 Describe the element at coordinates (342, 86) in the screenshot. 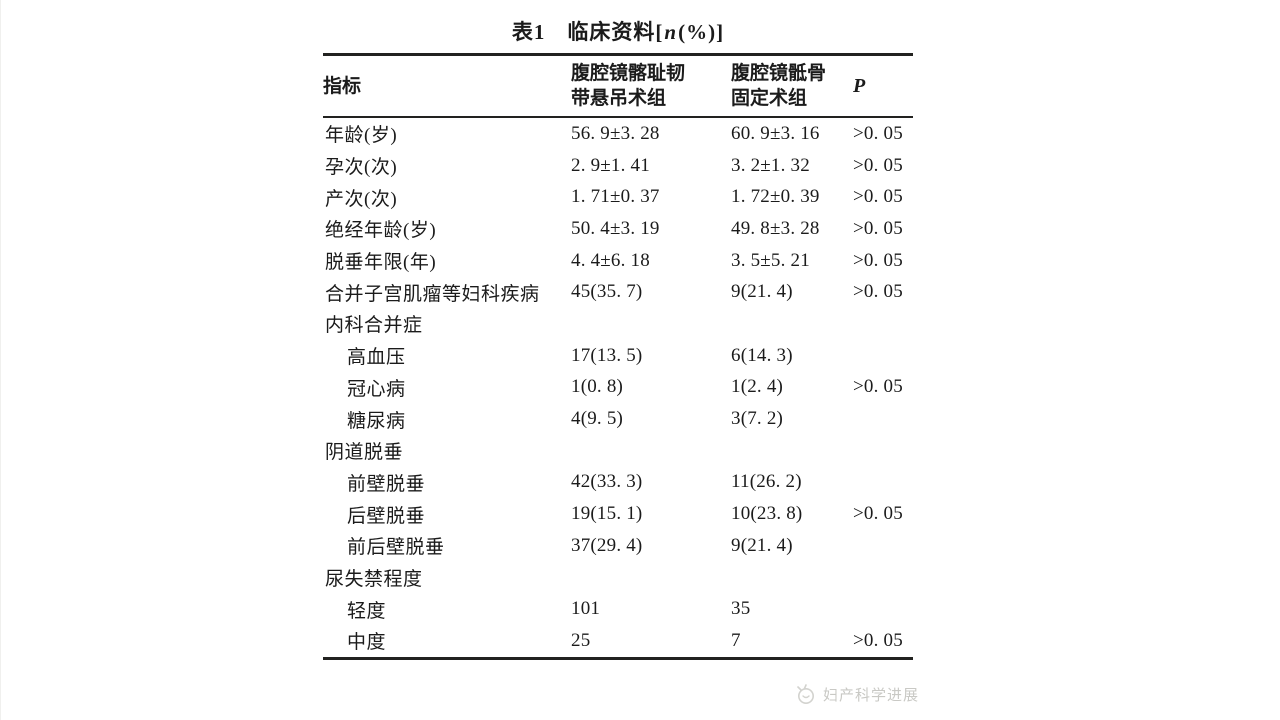

I see `header-indicator: 指标` at that location.